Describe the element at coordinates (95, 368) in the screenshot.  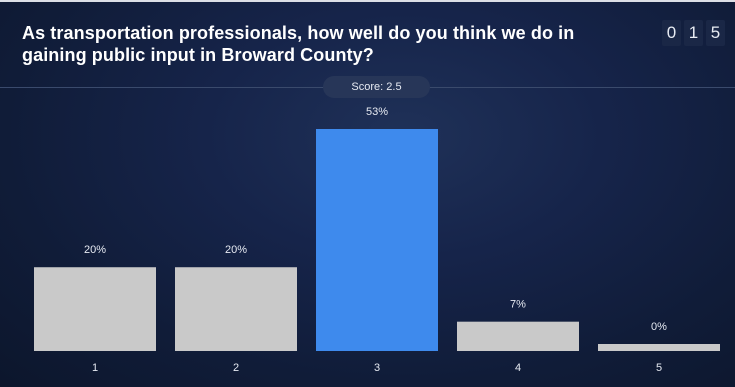
I see `category-label: 1` at that location.